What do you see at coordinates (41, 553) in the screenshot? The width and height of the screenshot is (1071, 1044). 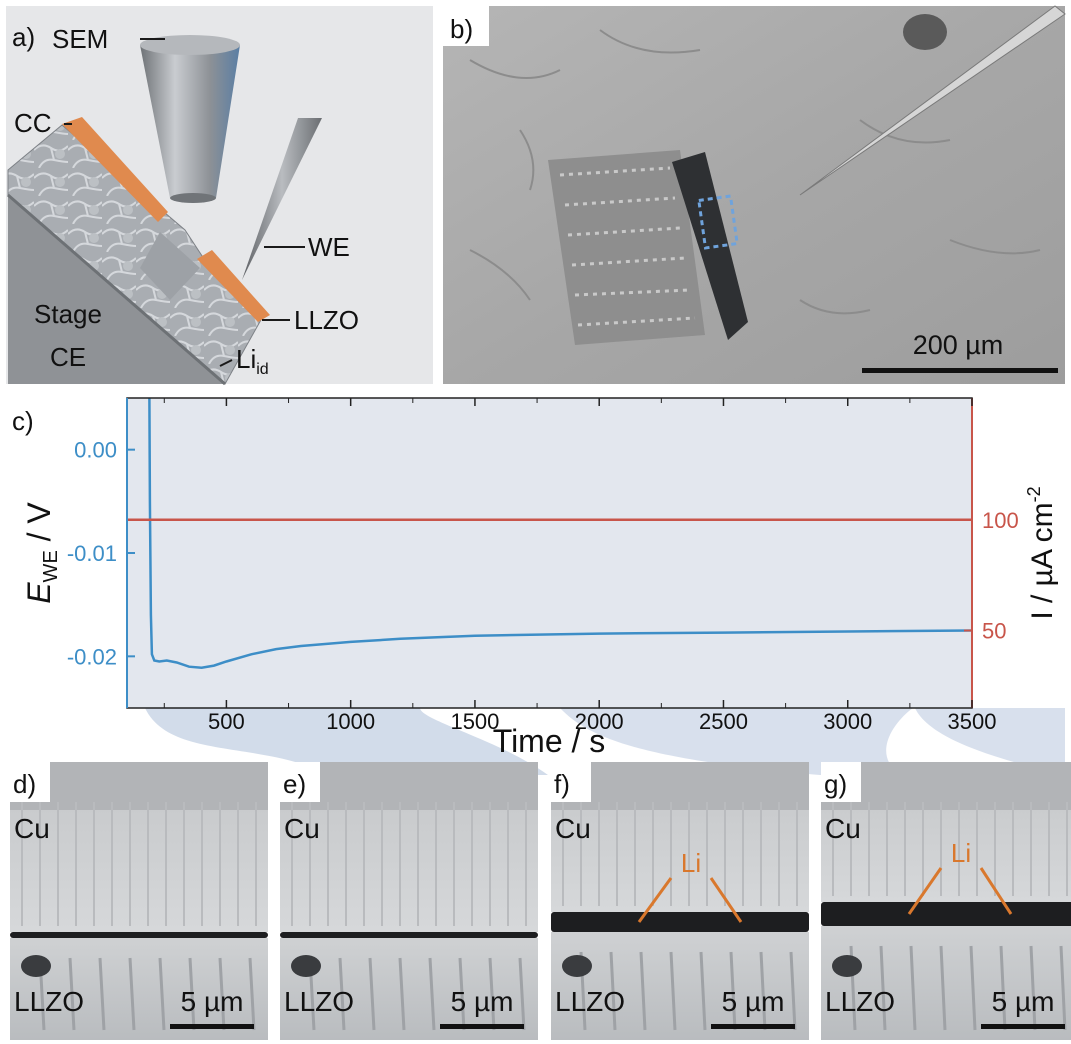 I see `left-y-axis-label: EWE / V` at bounding box center [41, 553].